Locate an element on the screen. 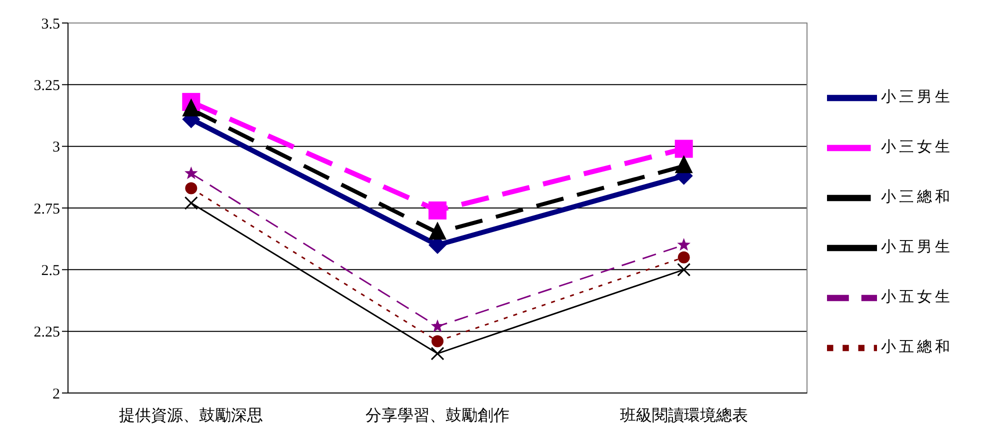  y-tick-label: 2.5 is located at coordinates (50, 270).